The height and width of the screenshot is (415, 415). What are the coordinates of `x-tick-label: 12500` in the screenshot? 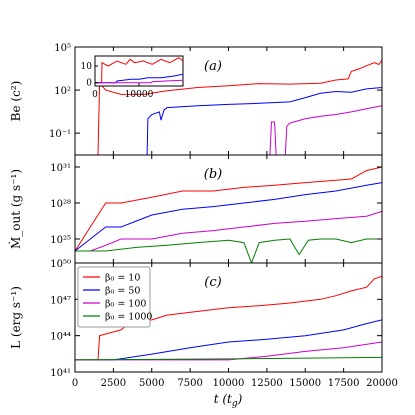 It's located at (267, 383).